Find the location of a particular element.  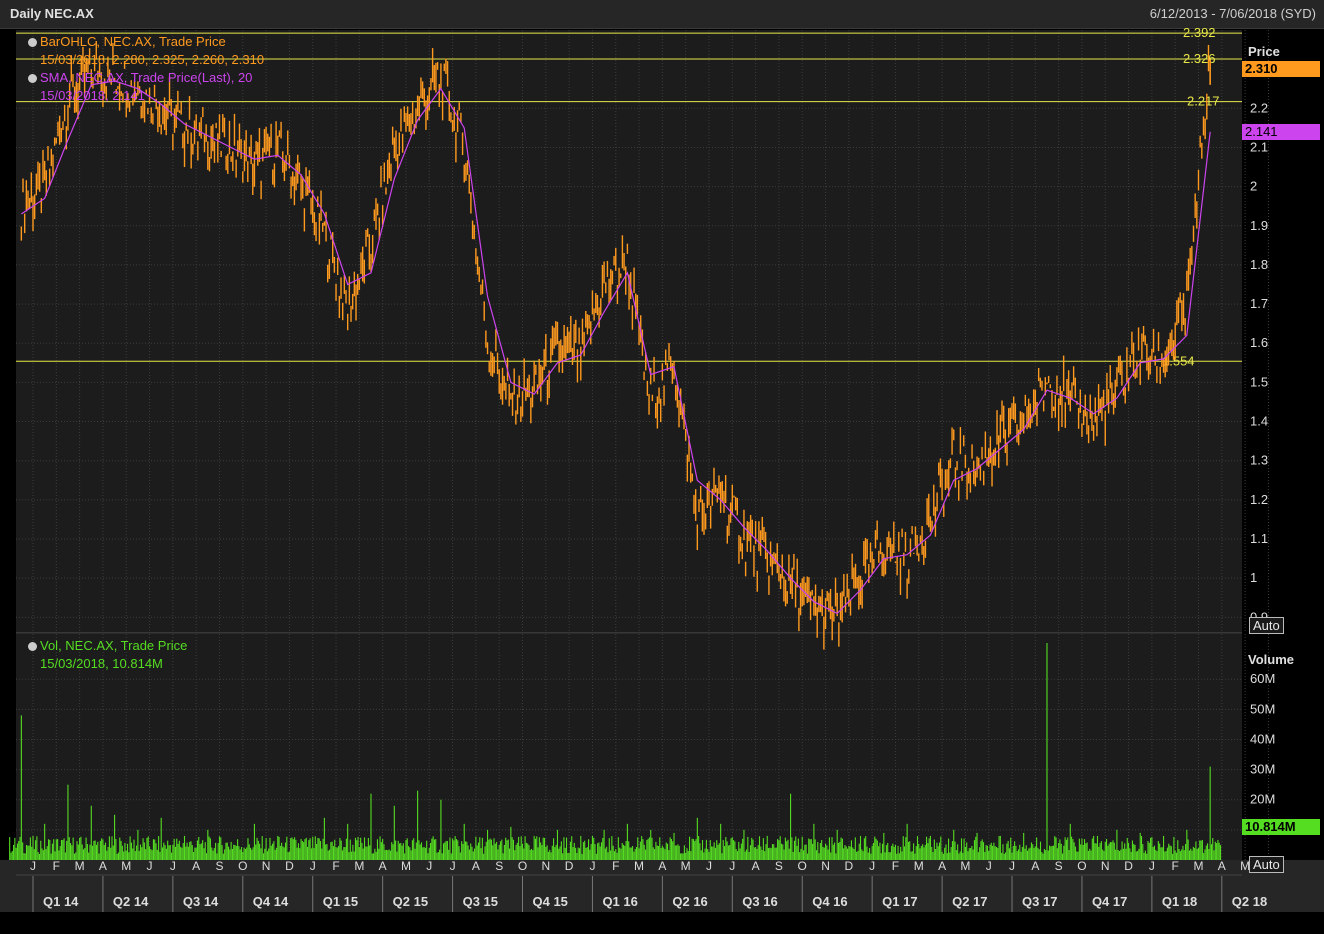

price-auto-scale-button: Auto is located at coordinates (1266, 625).